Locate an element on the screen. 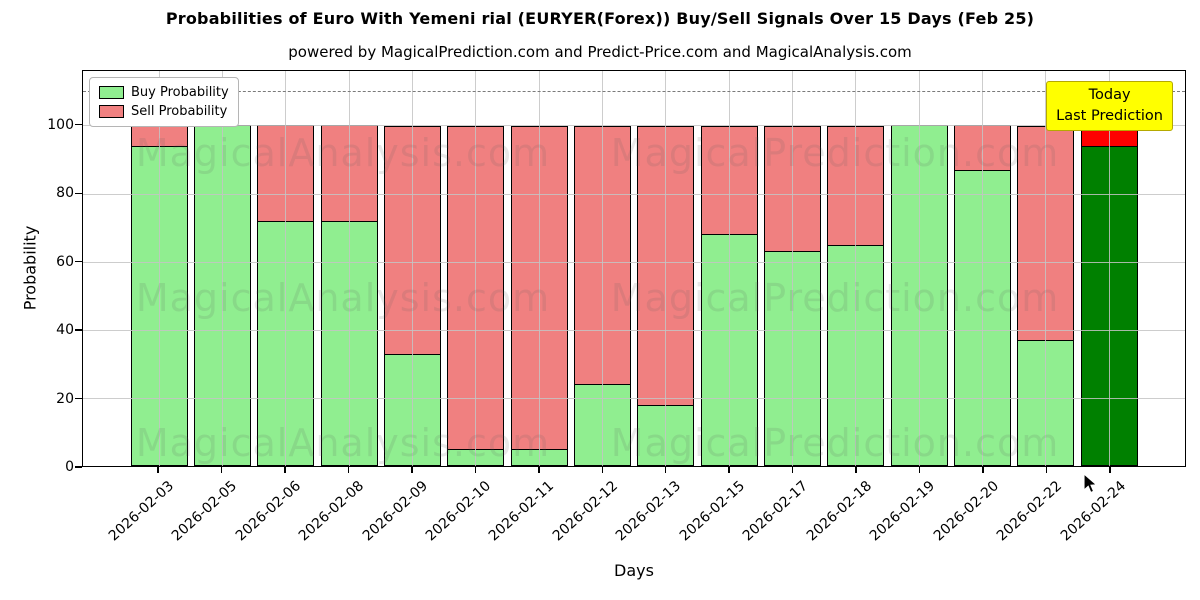 Image resolution: width=1200 pixels, height=600 pixels. legend-label-buy: Buy Probability is located at coordinates (180, 92).